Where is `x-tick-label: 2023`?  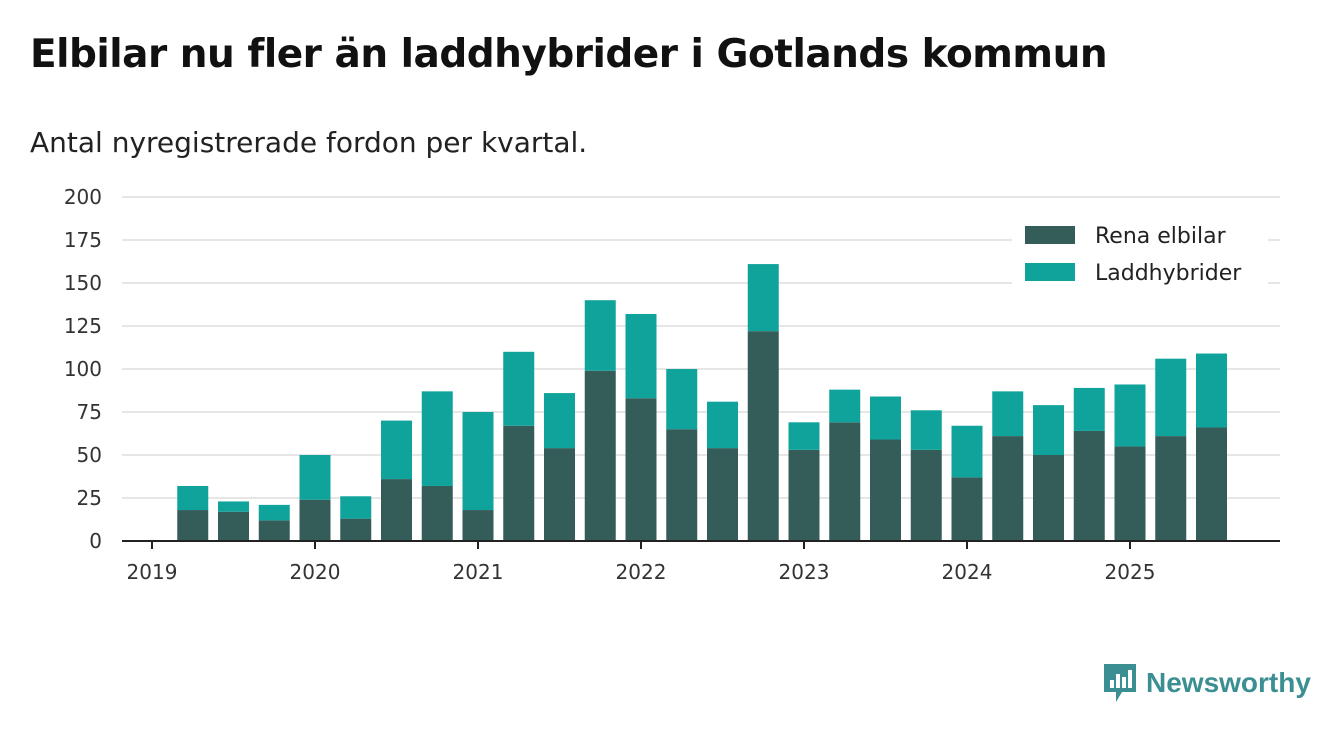
x-tick-label: 2023 is located at coordinates (804, 572).